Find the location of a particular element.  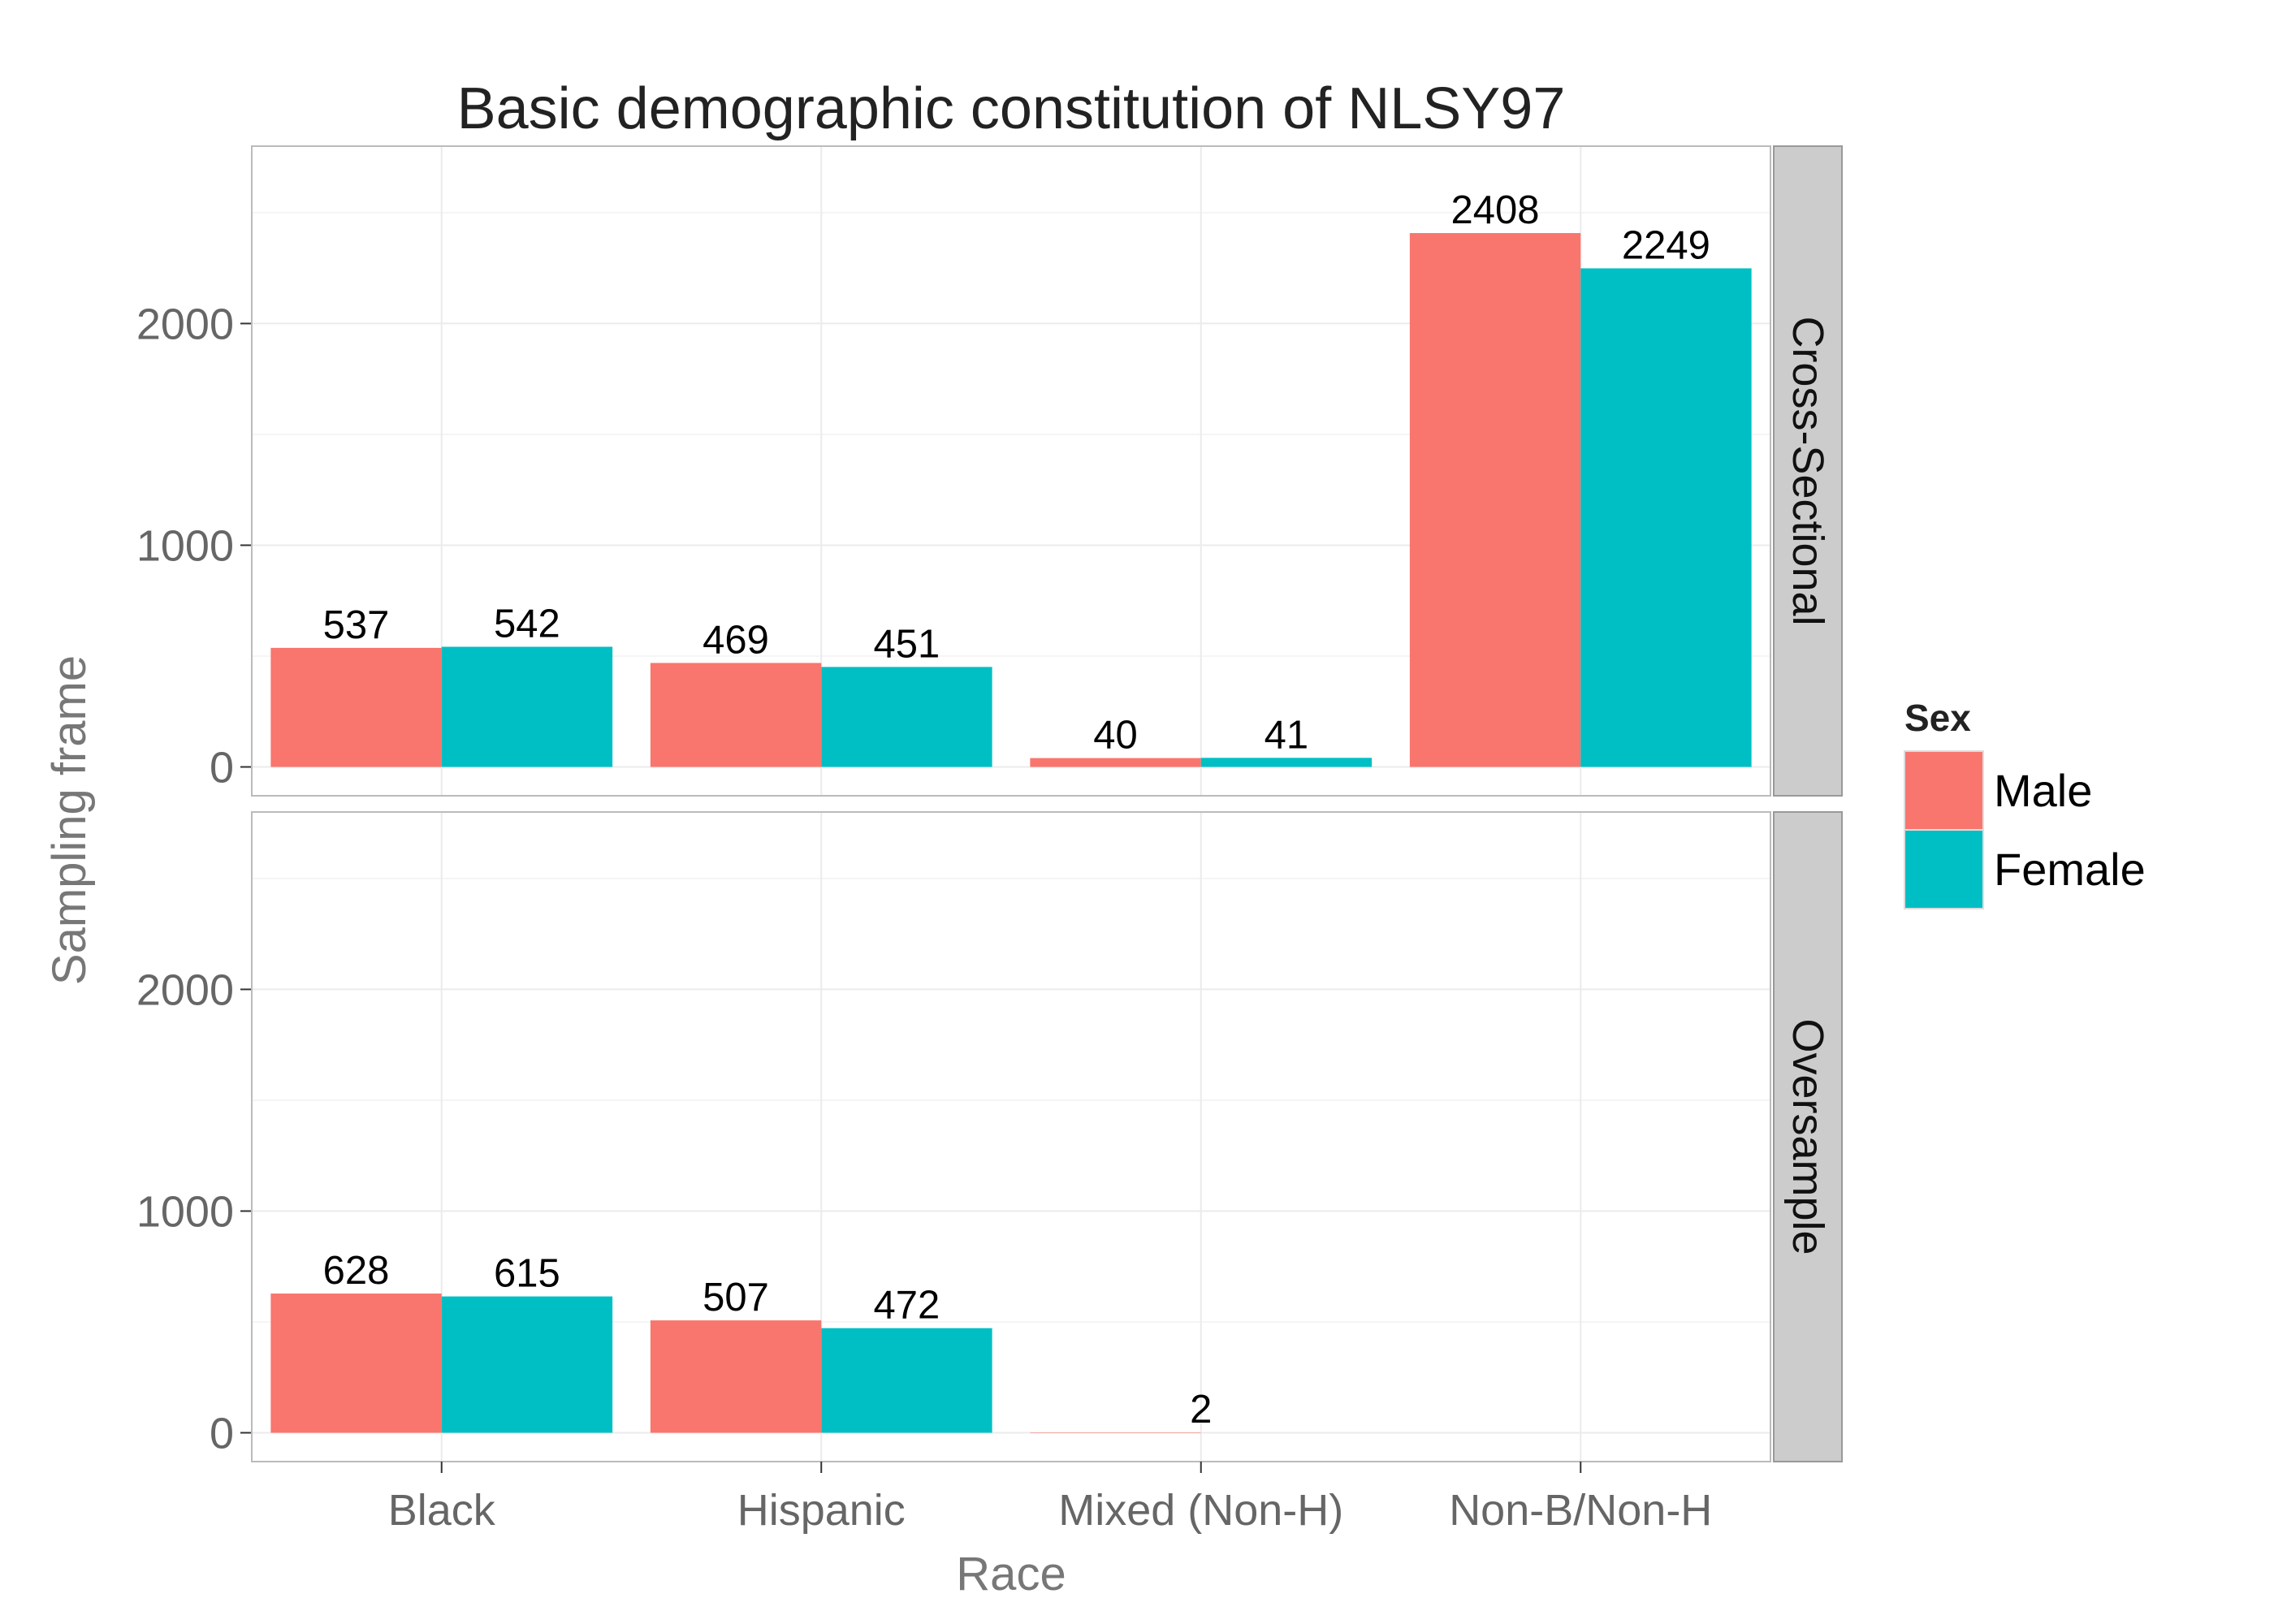

data-label-male-black: 537 is located at coordinates (357, 625).